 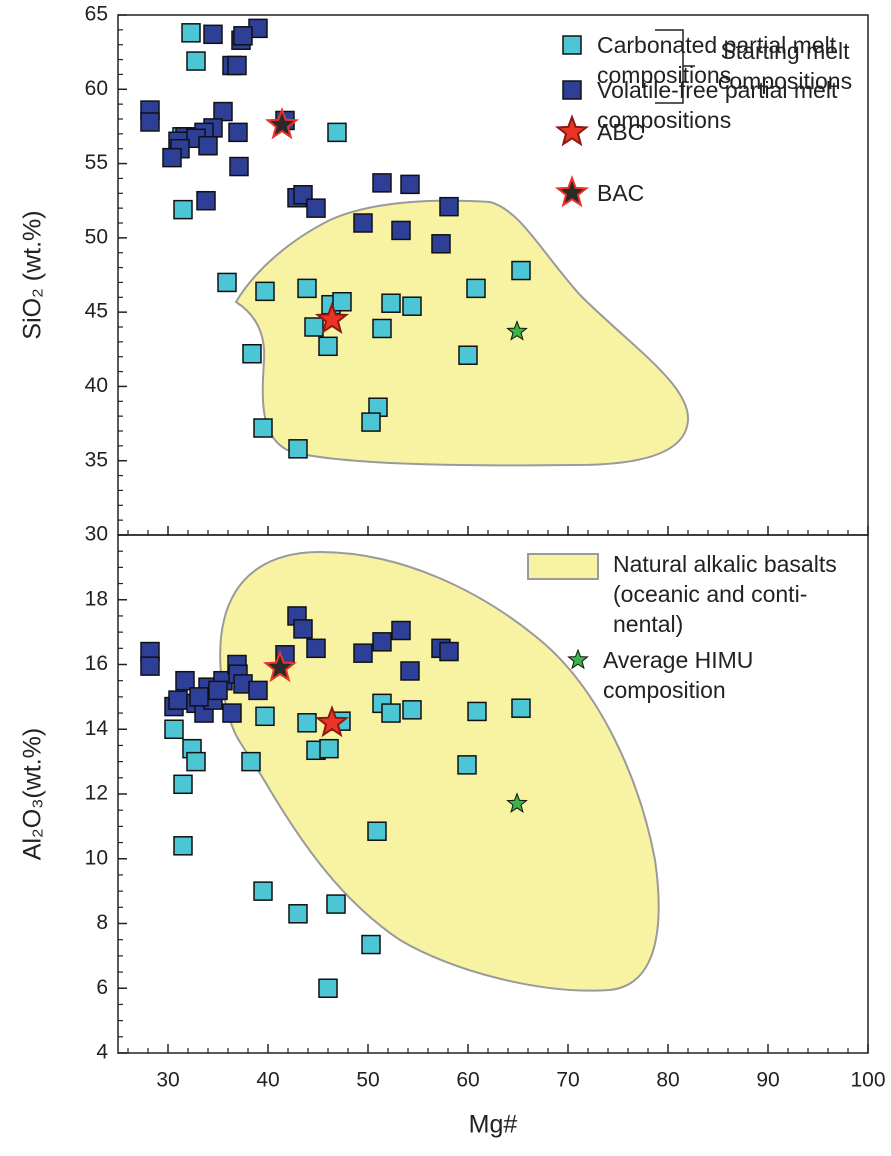 I want to click on y-tick-label: 18, so click(x=96, y=598).